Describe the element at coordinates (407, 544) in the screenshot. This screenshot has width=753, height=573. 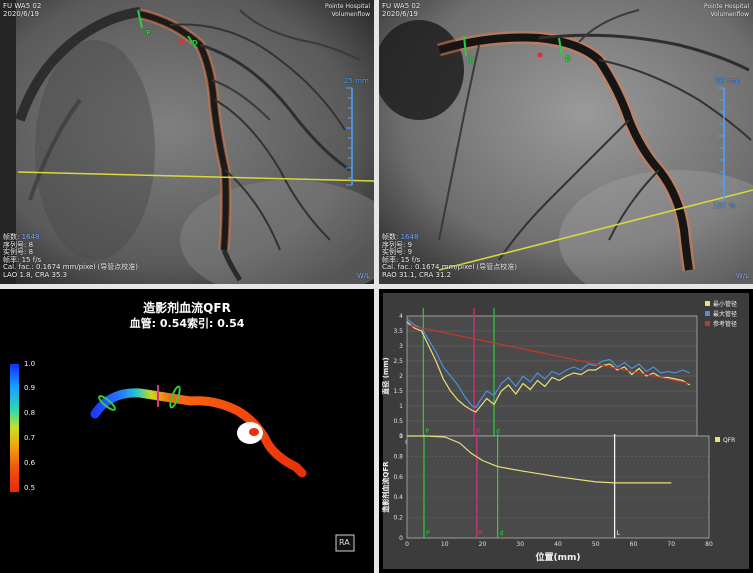
I see `x-tick-label: 0` at that location.